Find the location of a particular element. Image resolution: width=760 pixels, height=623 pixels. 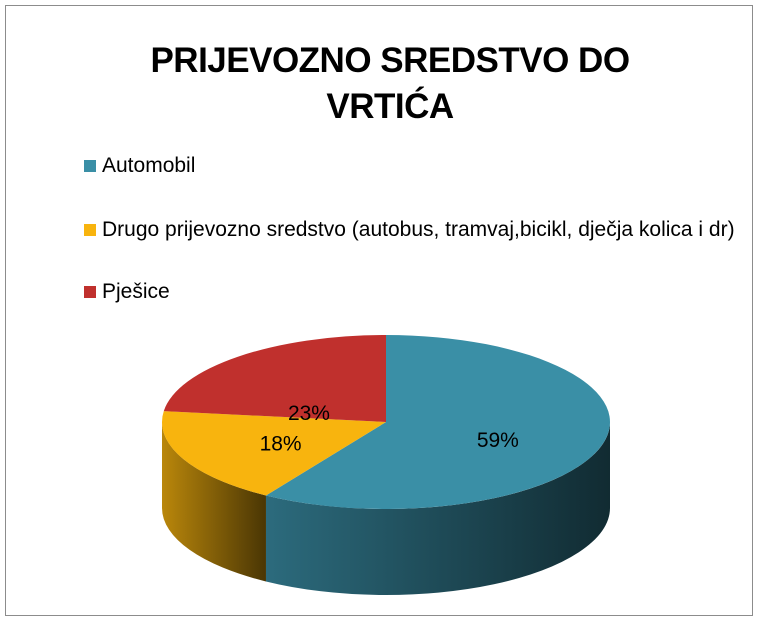

legend-label: Pješice is located at coordinates (136, 291).